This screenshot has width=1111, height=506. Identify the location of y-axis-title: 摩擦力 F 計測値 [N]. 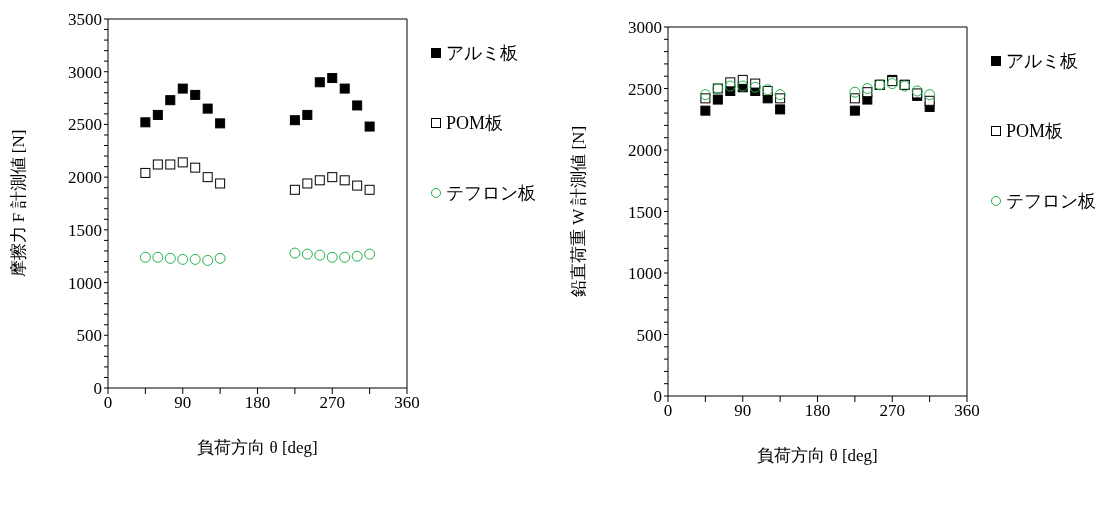
(19, 203).